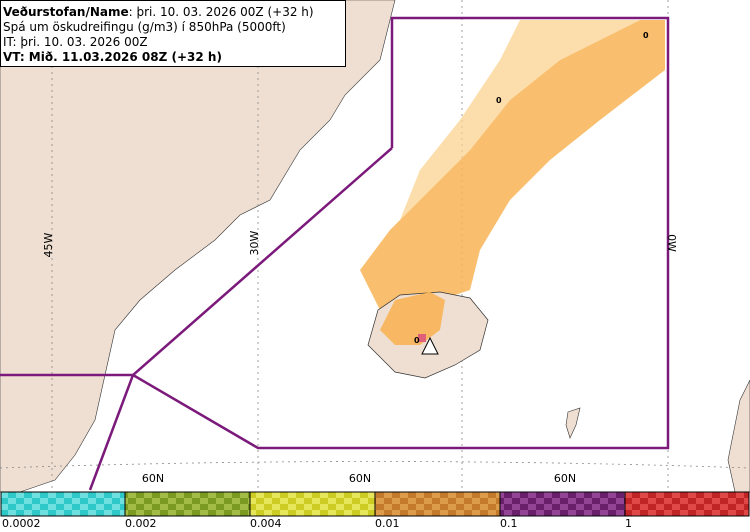 This screenshot has width=750, height=532. I want to click on valid-time: VT: Mið. 11.03.2026 08Z (+32 h), so click(112, 57).